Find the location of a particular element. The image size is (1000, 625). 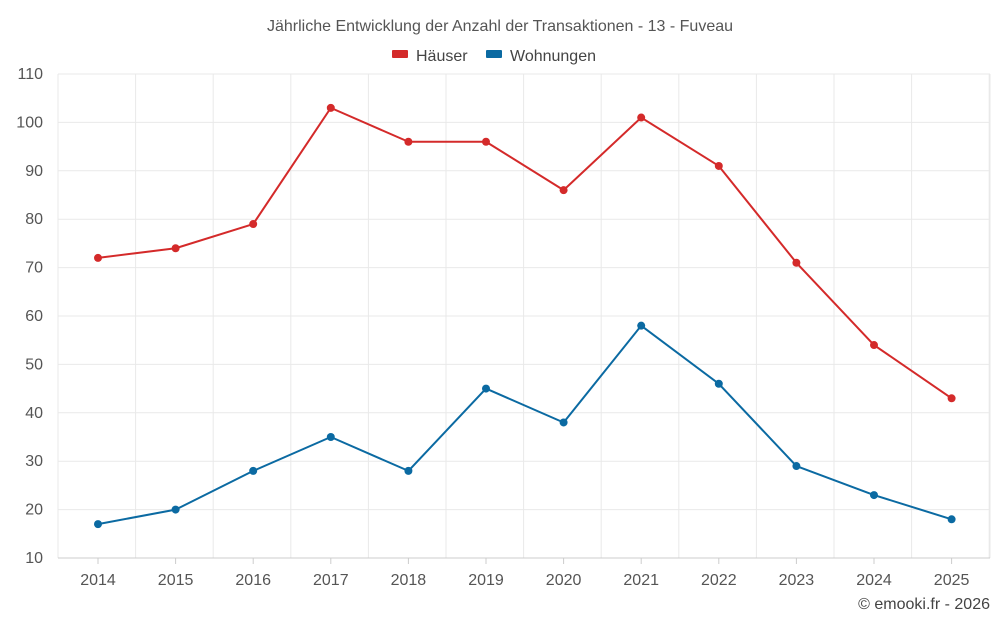

x-tick-label: 2019 is located at coordinates (486, 580).